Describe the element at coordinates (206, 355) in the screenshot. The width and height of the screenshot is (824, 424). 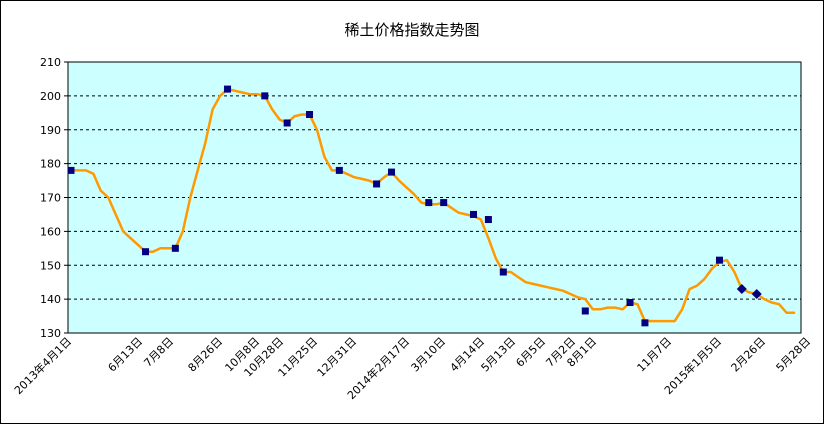
I see `xtick-label: 8月26日` at that location.